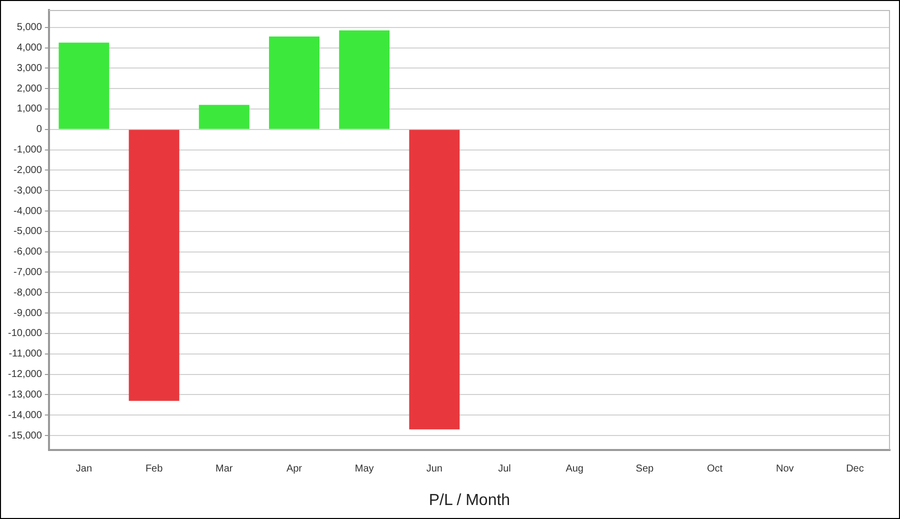 This screenshot has height=519, width=900. I want to click on x-axis-title: P/L / Month, so click(469, 500).